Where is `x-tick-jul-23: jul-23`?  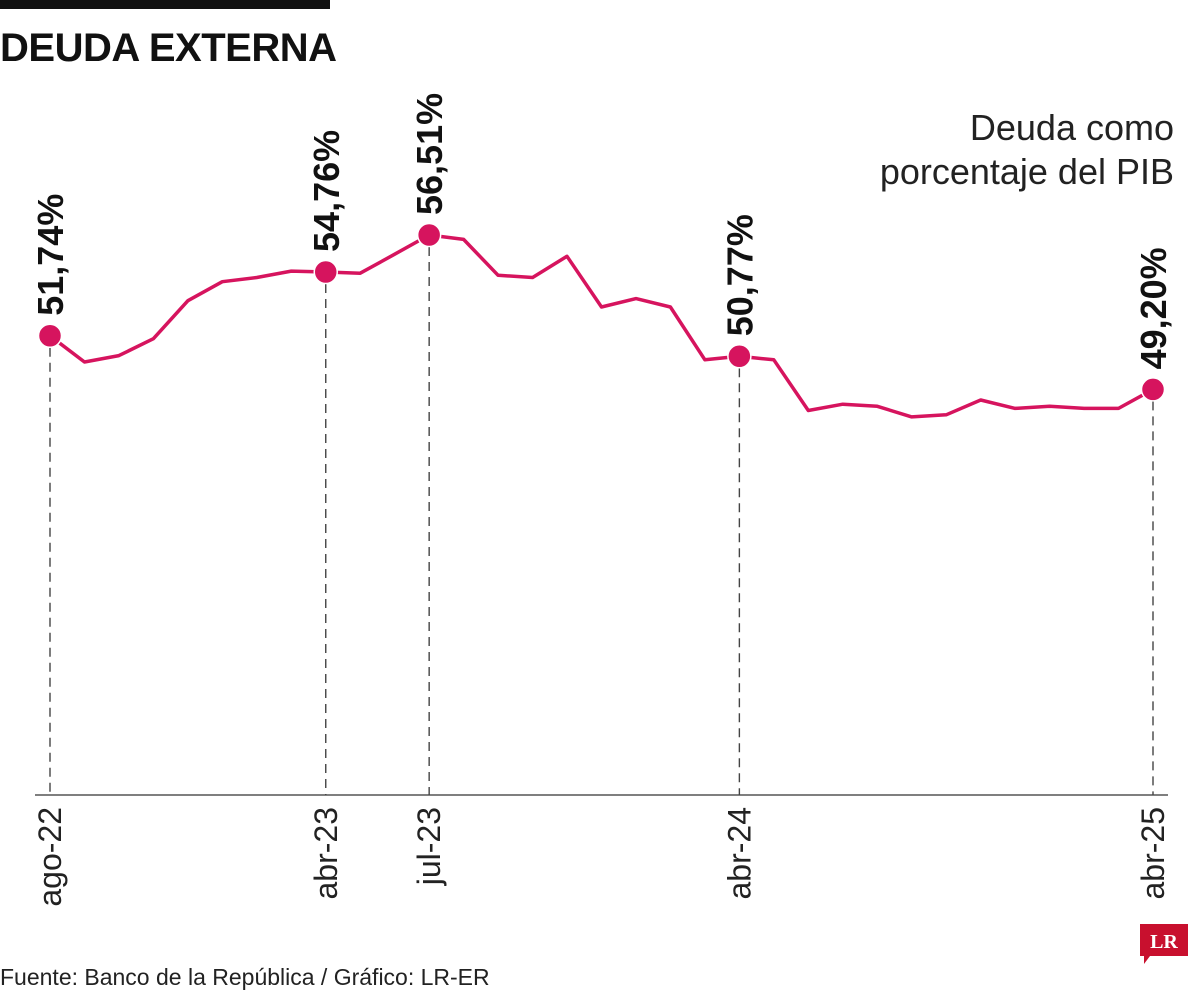
x-tick-jul-23: jul-23 is located at coordinates (429, 846).